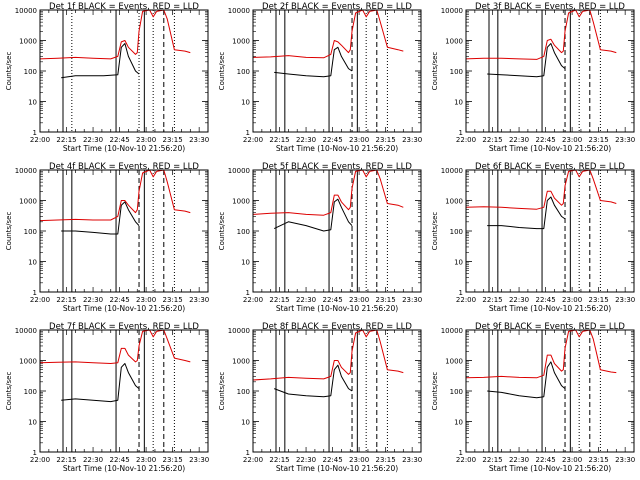  I want to click on chart-title: Det 3f BLACK = Events, RED = LLD, so click(550, 7).